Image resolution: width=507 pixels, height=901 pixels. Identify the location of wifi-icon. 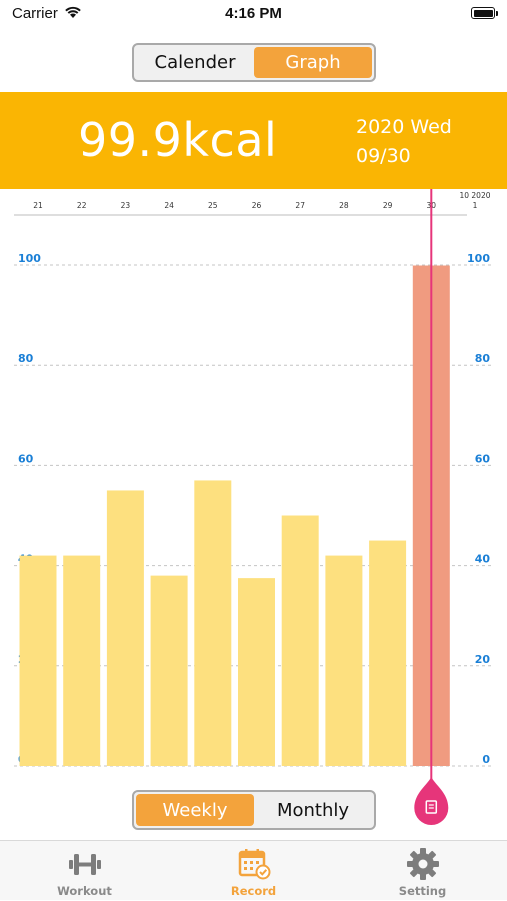
(73, 12).